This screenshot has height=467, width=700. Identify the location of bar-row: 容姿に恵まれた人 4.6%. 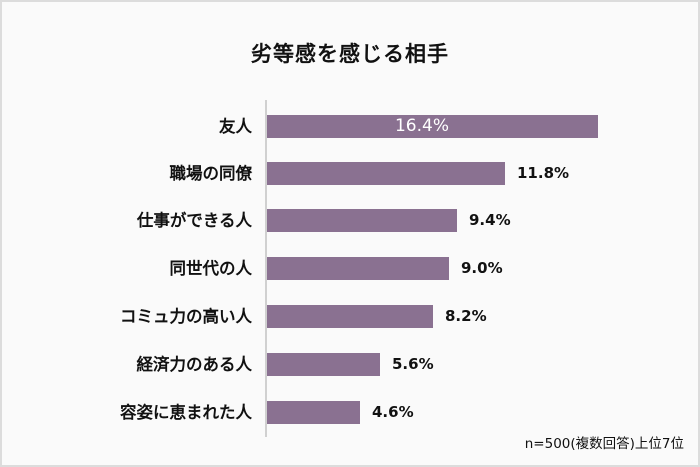
(350, 412).